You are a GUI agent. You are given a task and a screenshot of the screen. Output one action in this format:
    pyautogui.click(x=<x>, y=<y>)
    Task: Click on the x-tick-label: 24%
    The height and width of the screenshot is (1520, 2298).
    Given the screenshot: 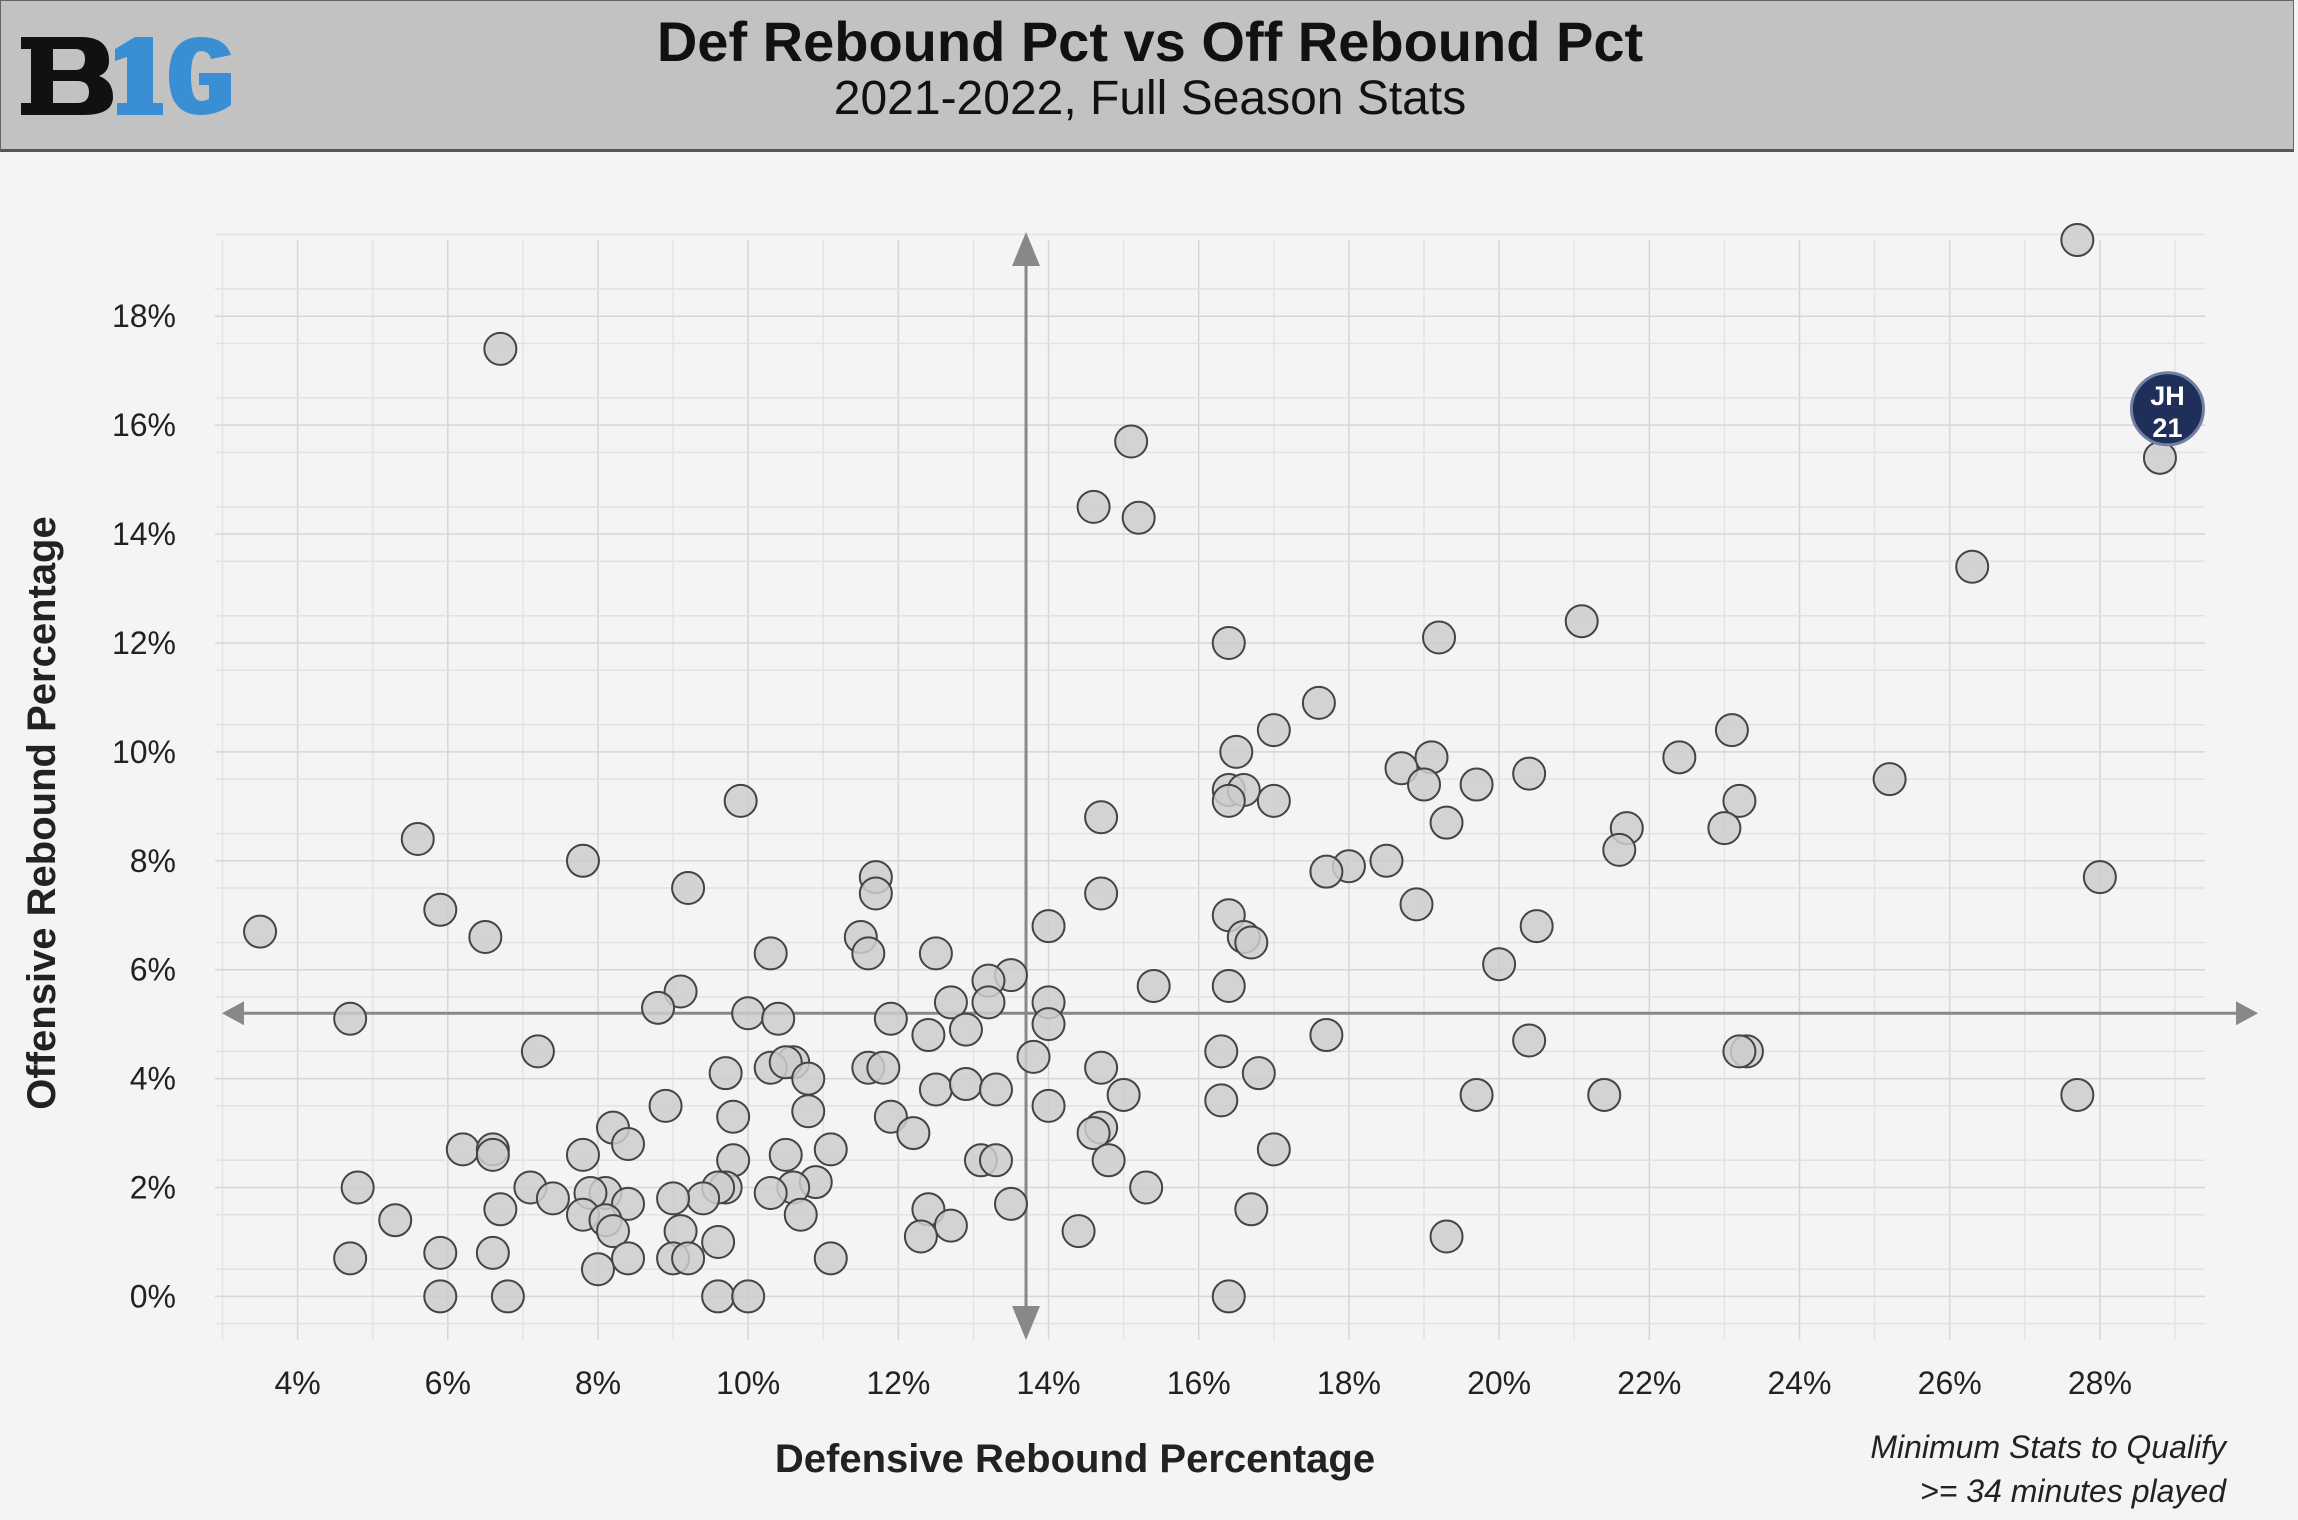 What is the action you would take?
    pyautogui.click(x=1799, y=1383)
    